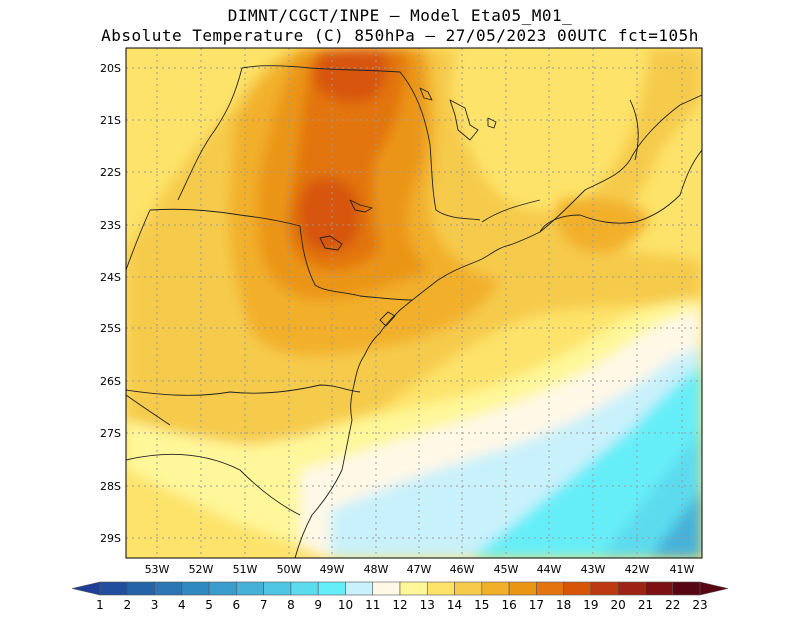 Image resolution: width=800 pixels, height=618 pixels. I want to click on field-14-15-southwest, so click(228, 514).